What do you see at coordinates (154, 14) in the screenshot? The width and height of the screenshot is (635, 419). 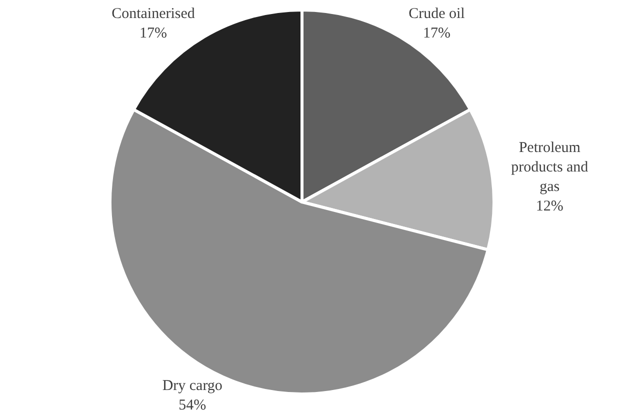 I see `slice-label: Containerised` at bounding box center [154, 14].